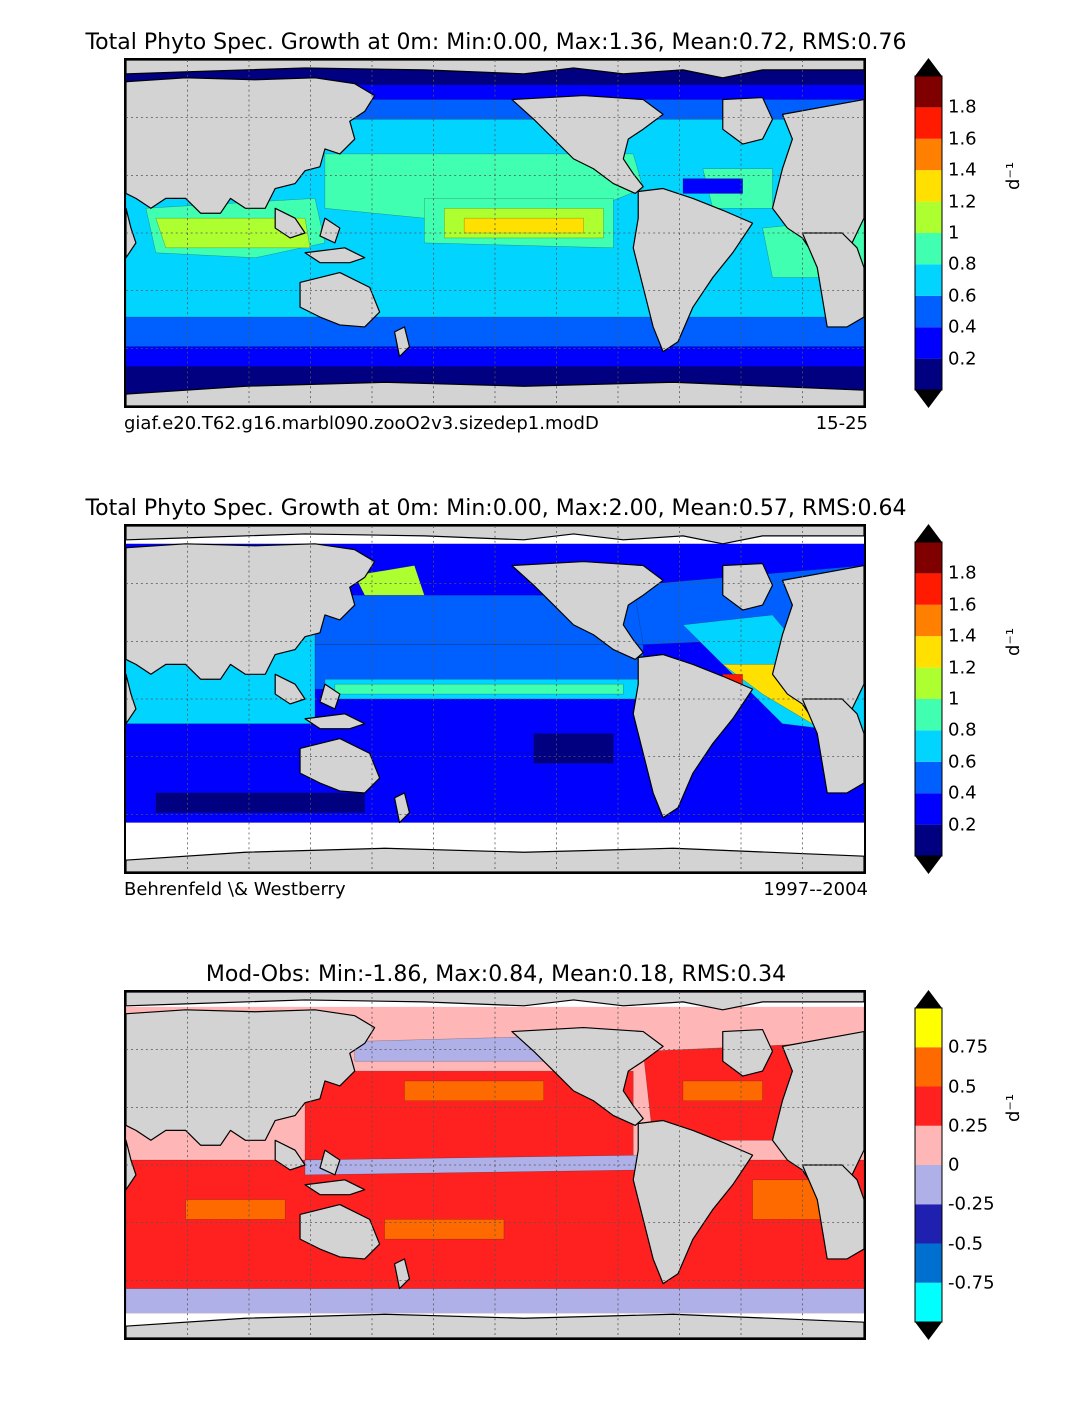 The height and width of the screenshot is (1417, 1065). Describe the element at coordinates (235, 889) in the screenshot. I see `source-label: Behrenfeld \& Westberry` at that location.